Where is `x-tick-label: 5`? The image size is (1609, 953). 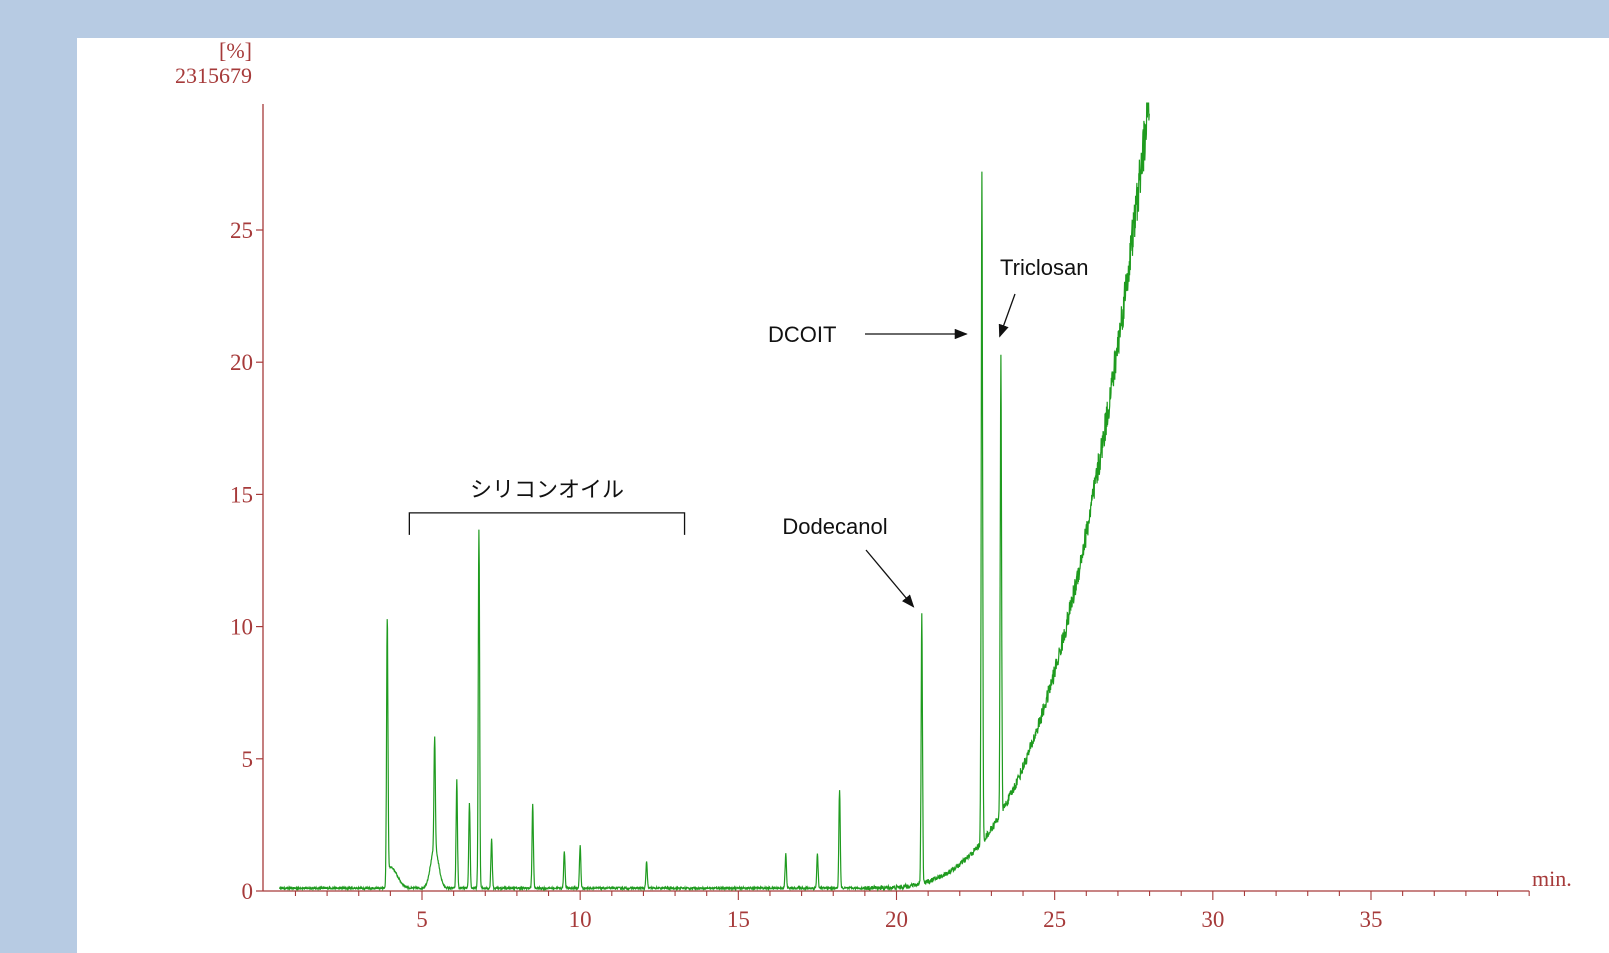
x-tick-label: 5 is located at coordinates (422, 919).